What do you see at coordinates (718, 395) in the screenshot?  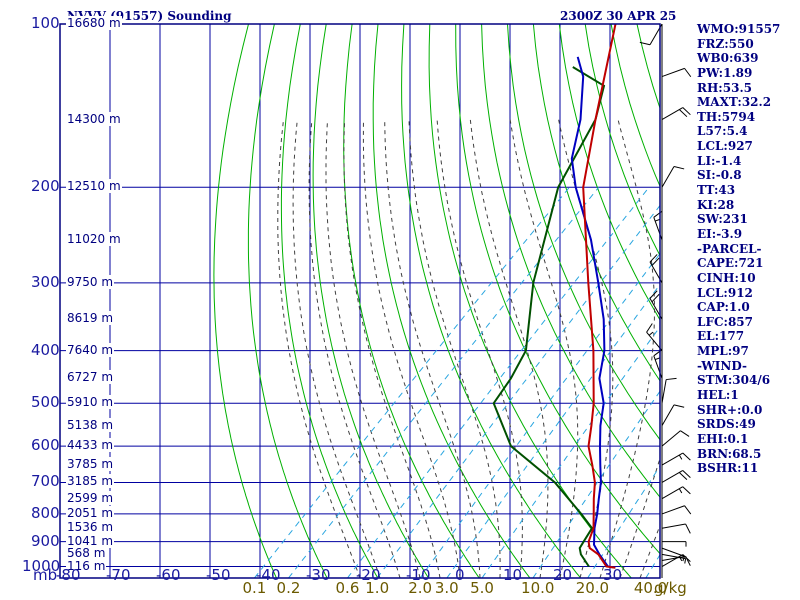 I see `index-value: HEL:1` at bounding box center [718, 395].